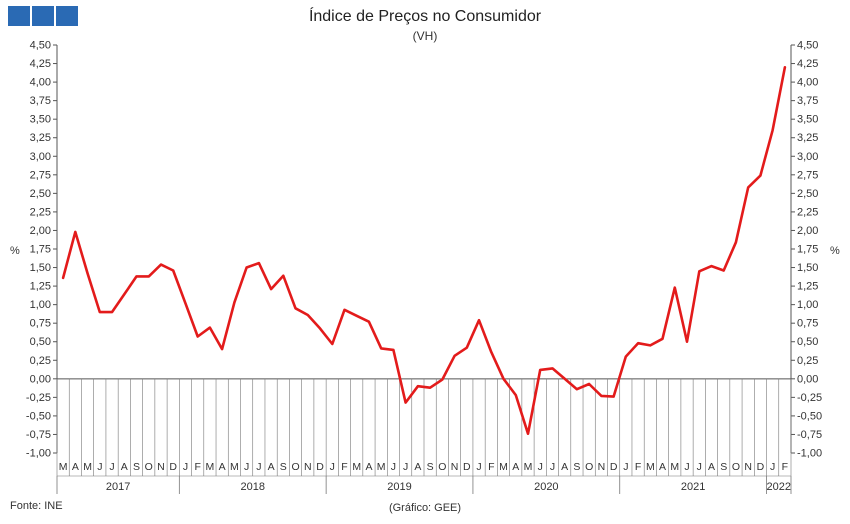 The height and width of the screenshot is (524, 850). I want to click on chart-title: Índice de Preços no Consumidor, so click(425, 16).